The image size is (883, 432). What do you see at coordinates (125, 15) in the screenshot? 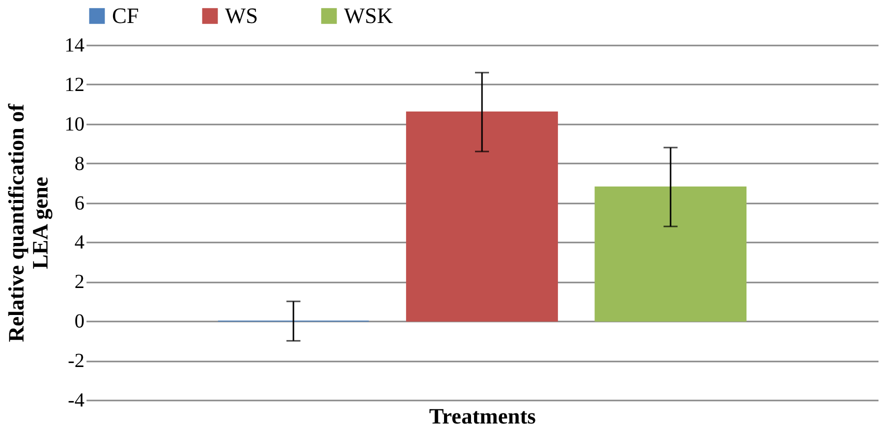
I see `legend-label: CF` at bounding box center [125, 15].